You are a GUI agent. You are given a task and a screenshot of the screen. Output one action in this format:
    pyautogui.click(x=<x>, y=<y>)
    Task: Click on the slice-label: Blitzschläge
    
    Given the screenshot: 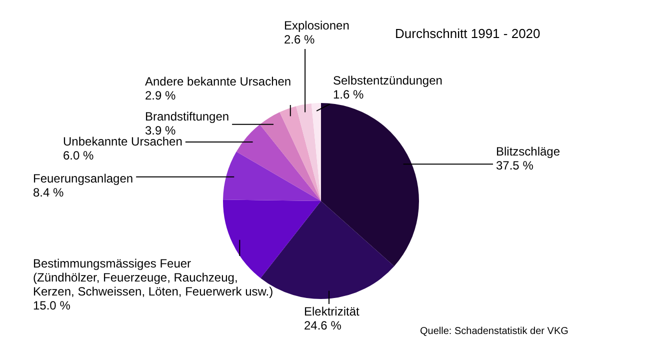 What is the action you would take?
    pyautogui.click(x=528, y=151)
    